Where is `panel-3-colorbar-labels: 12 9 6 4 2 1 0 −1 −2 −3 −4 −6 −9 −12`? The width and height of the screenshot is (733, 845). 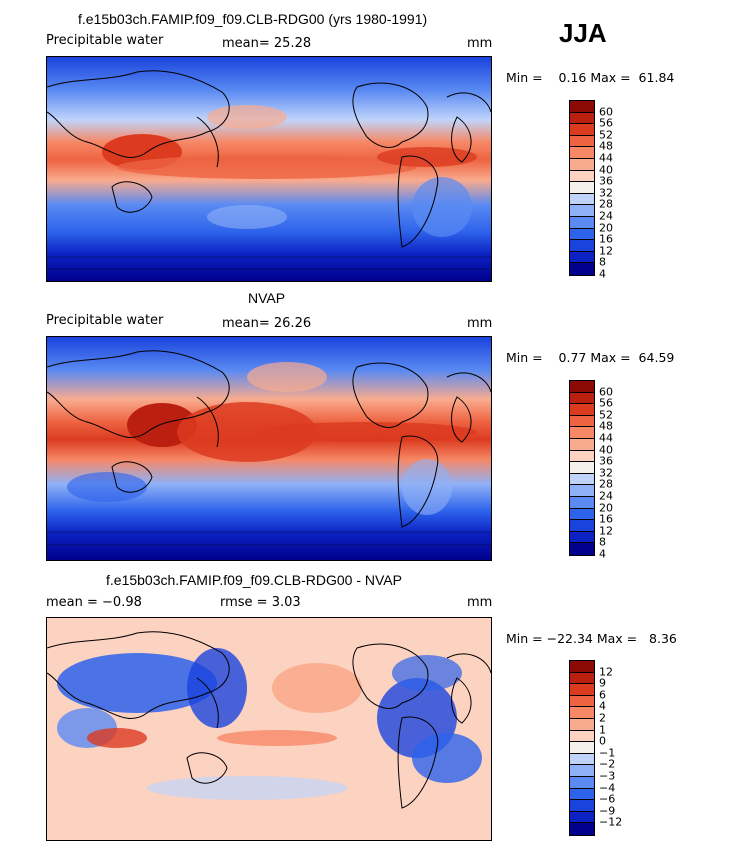 panel-3-colorbar-labels: 12 9 6 4 2 1 0 −1 −2 −3 −4 −6 −9 −12 is located at coordinates (599, 747).